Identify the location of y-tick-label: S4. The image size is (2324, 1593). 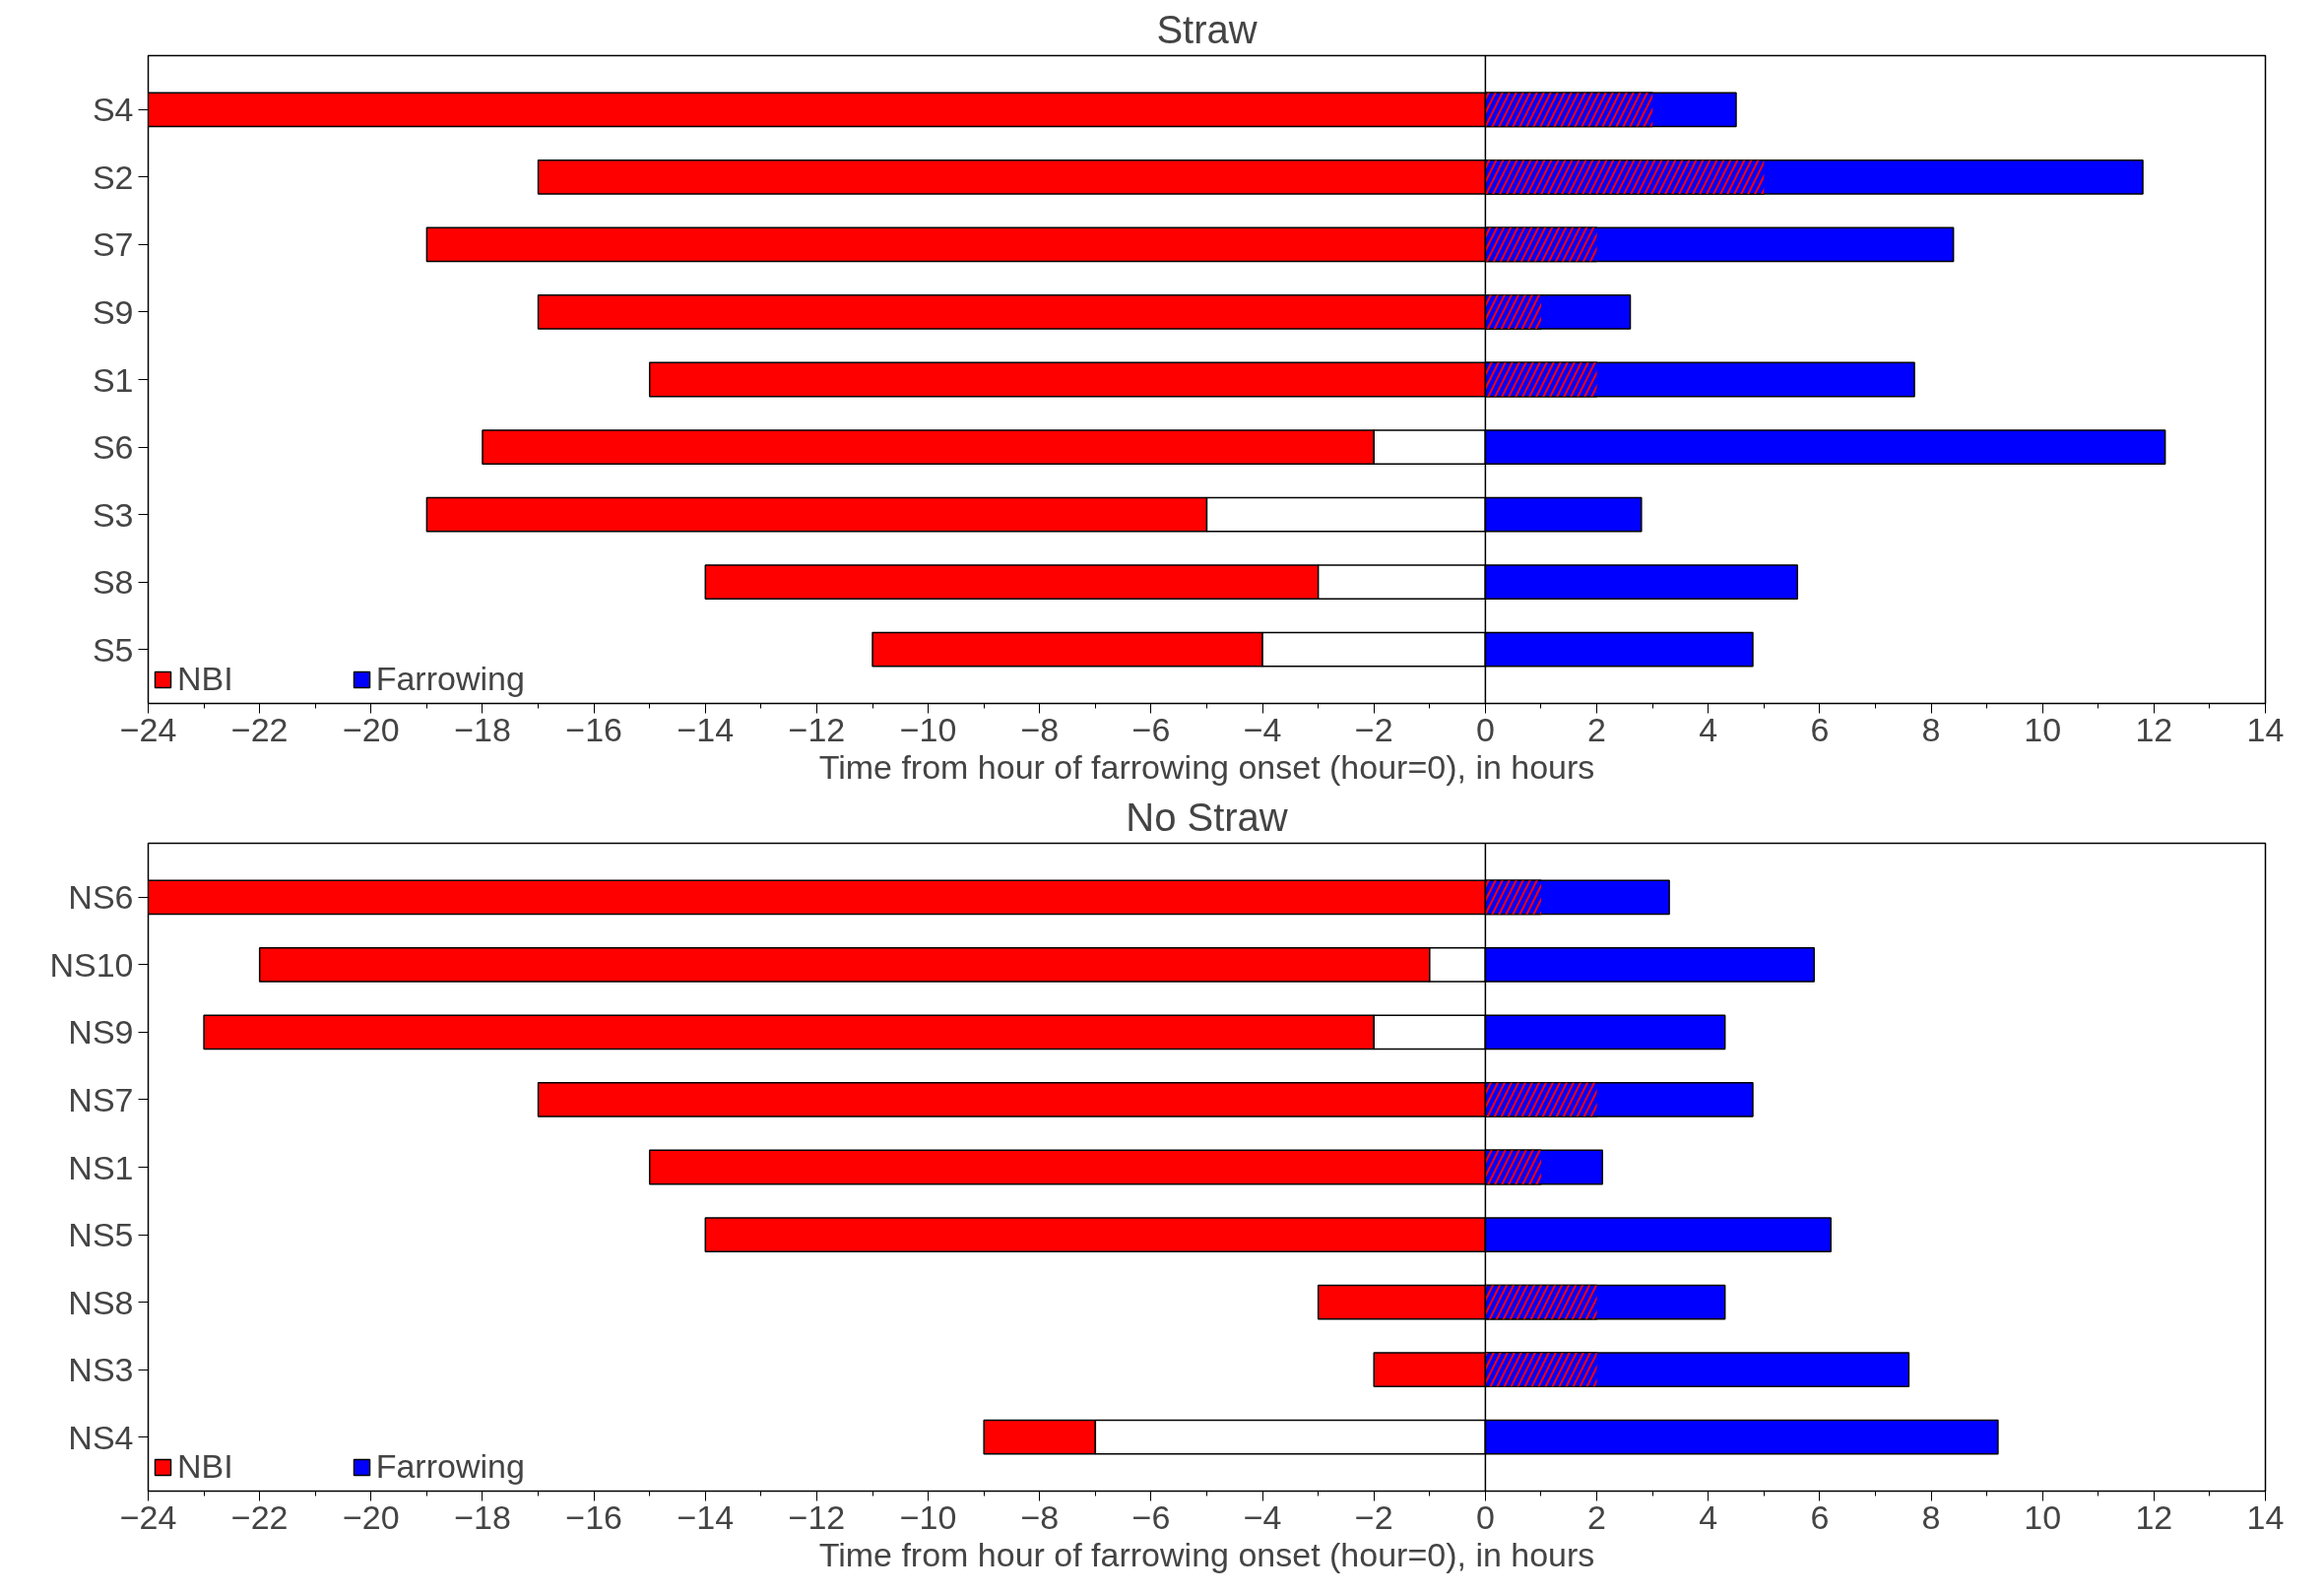
(113, 110).